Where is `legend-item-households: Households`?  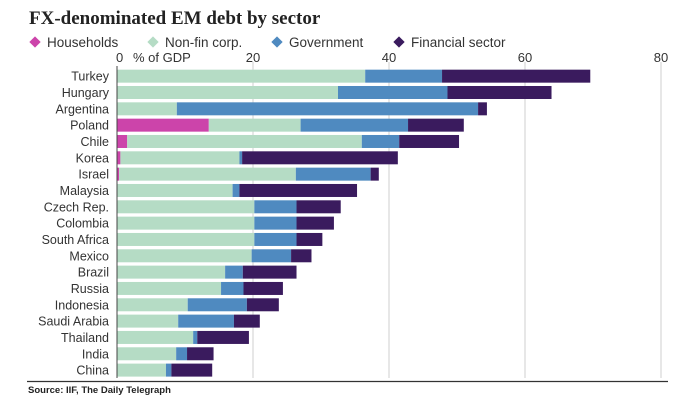
legend-item-households: Households is located at coordinates (73, 42).